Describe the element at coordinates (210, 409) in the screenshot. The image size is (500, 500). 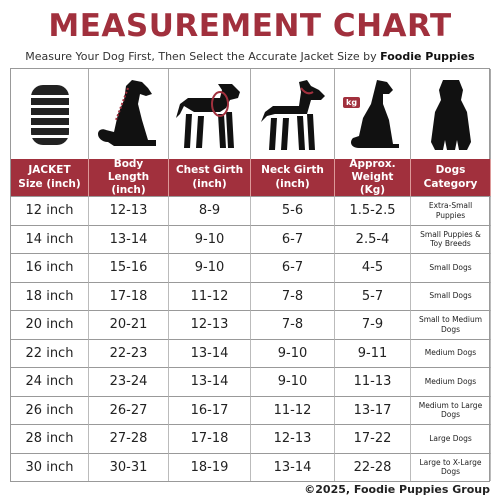
I see `table-cell: 16-17` at that location.